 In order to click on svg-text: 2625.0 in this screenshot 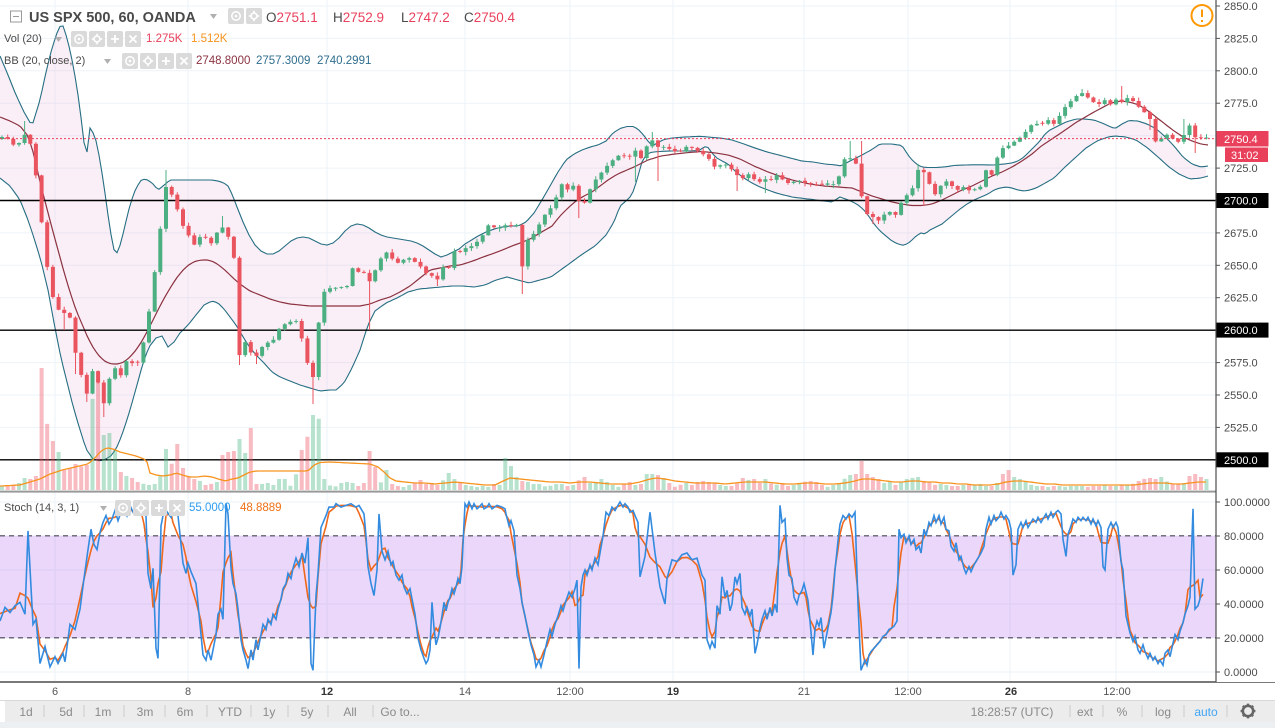, I will do `click(1241, 299)`.